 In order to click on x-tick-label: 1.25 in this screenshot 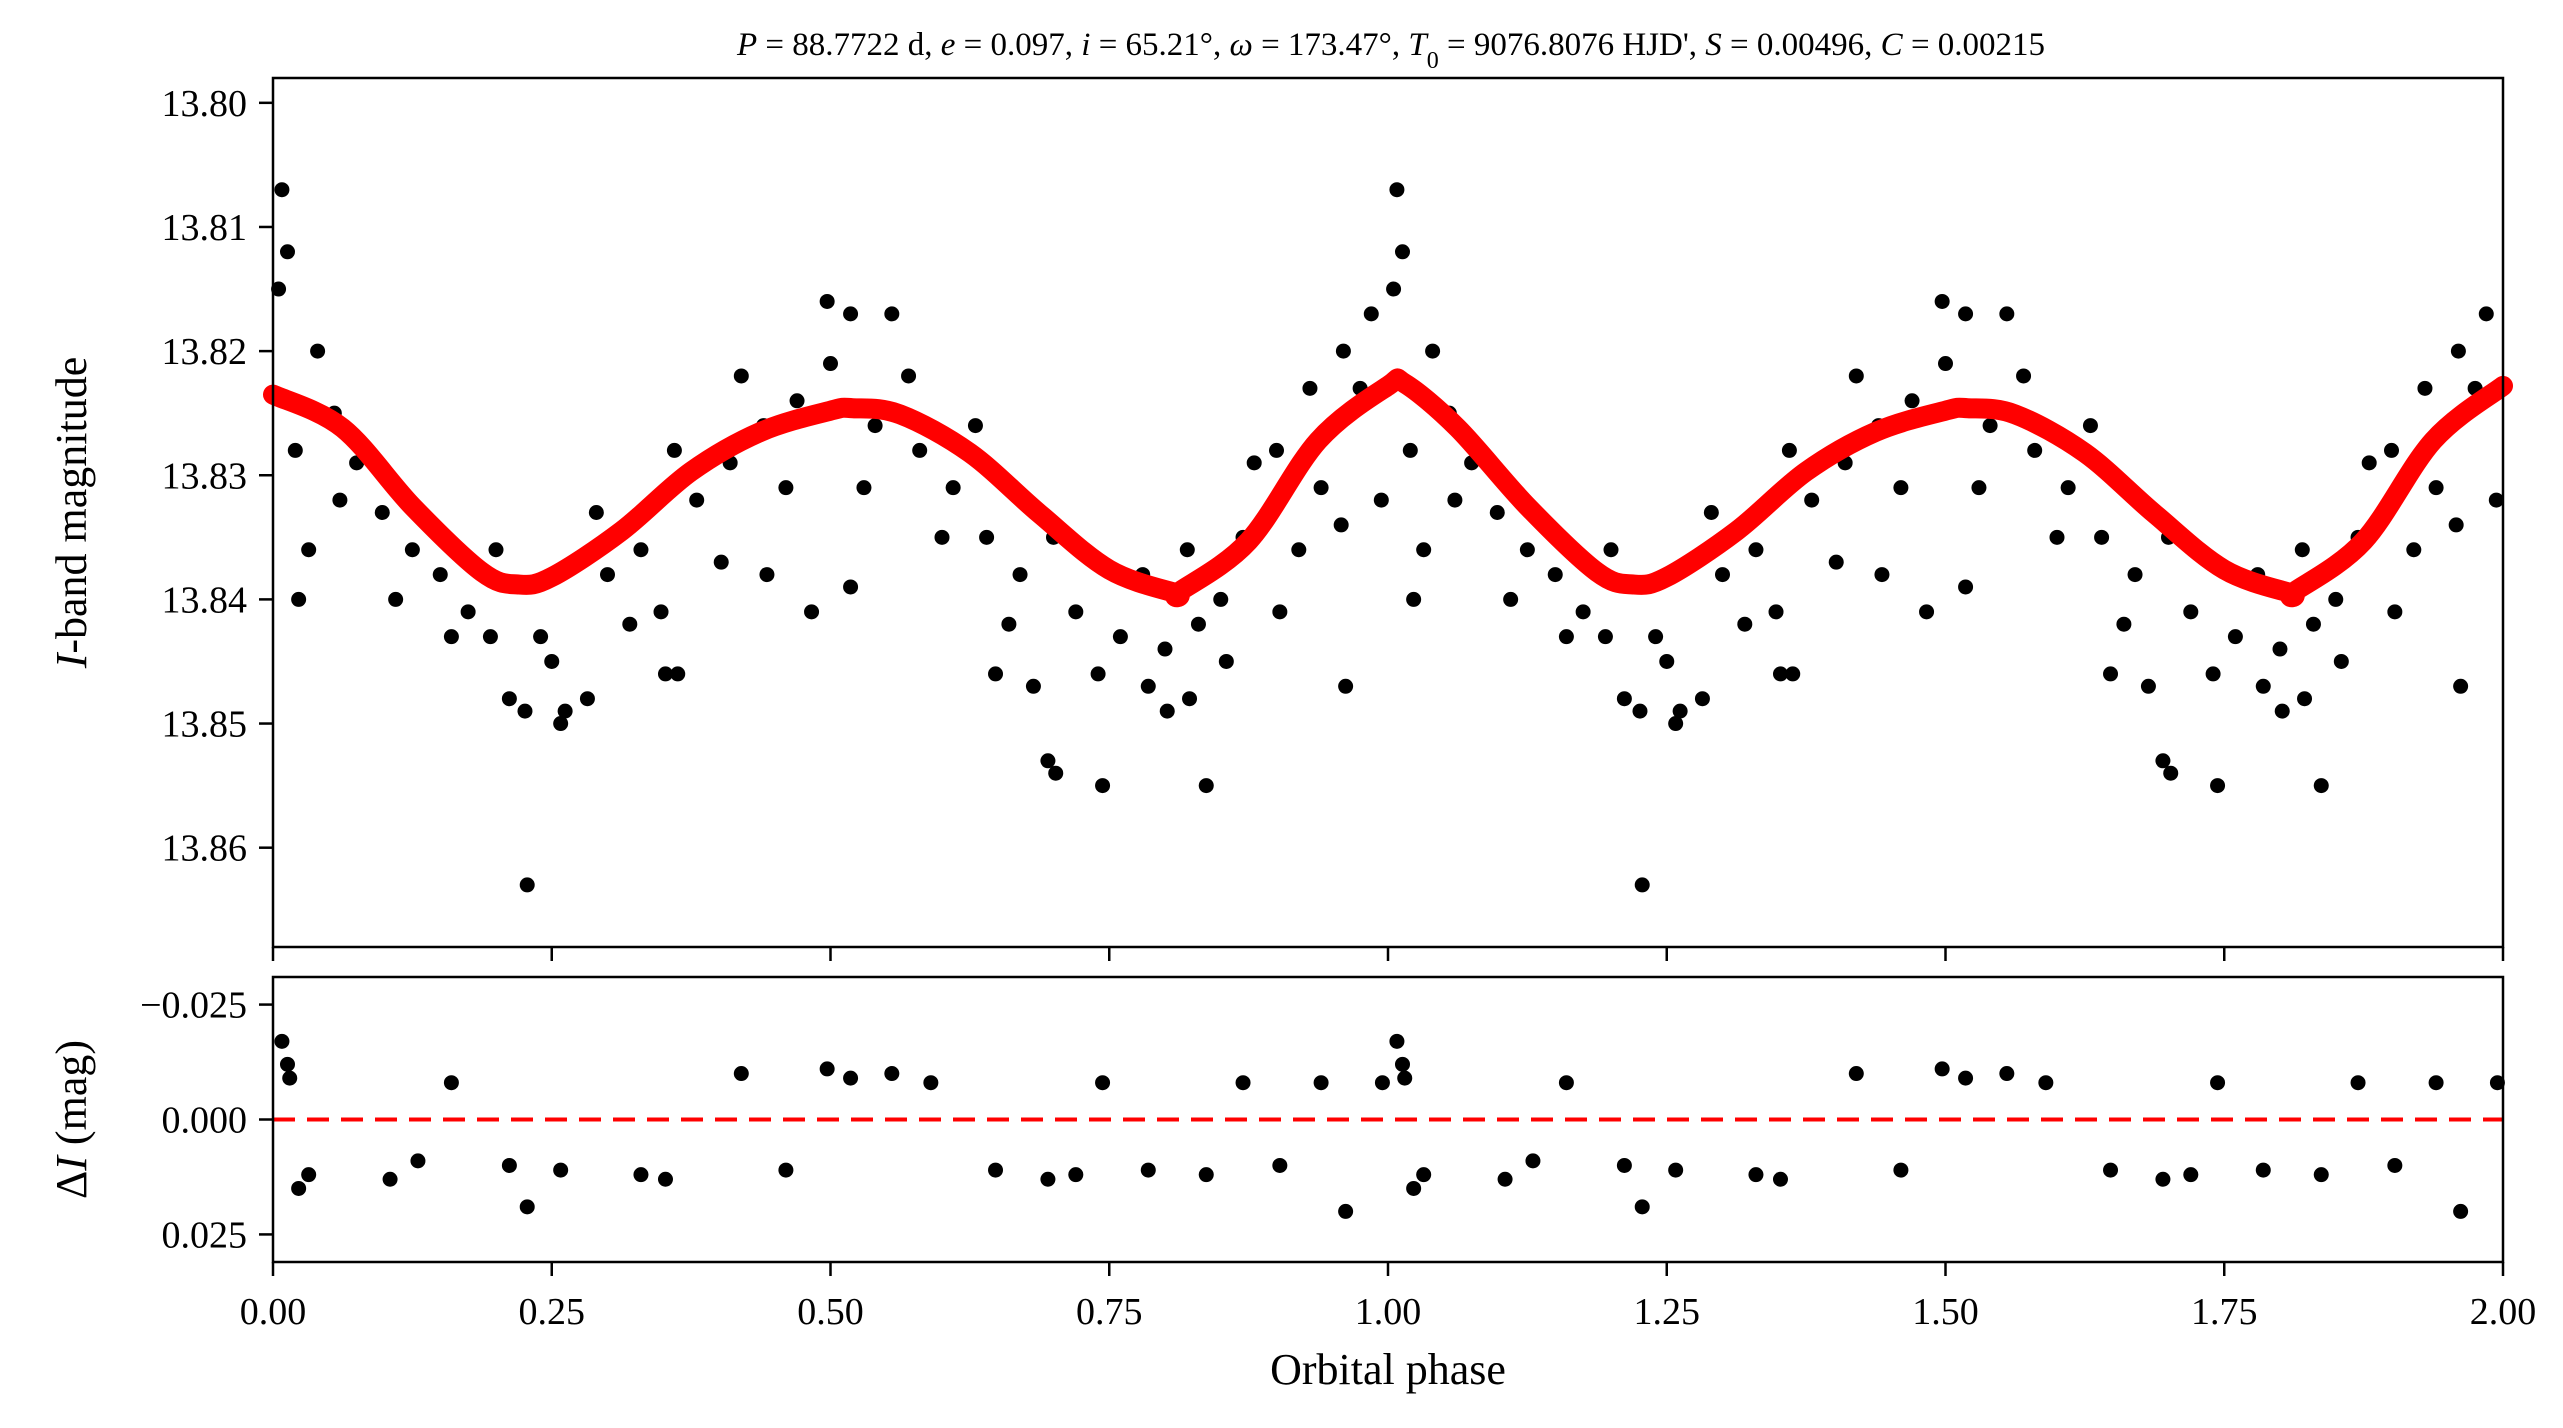, I will do `click(1667, 1312)`.